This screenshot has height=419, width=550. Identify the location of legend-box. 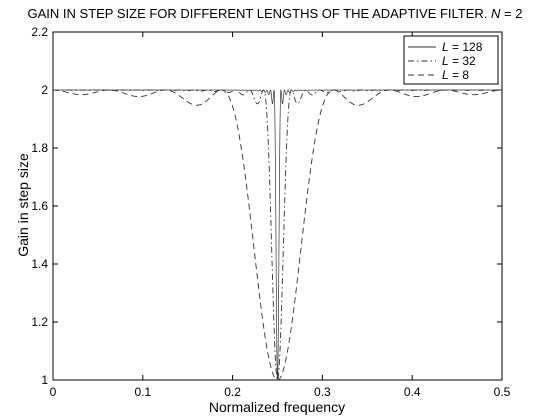
(451, 60).